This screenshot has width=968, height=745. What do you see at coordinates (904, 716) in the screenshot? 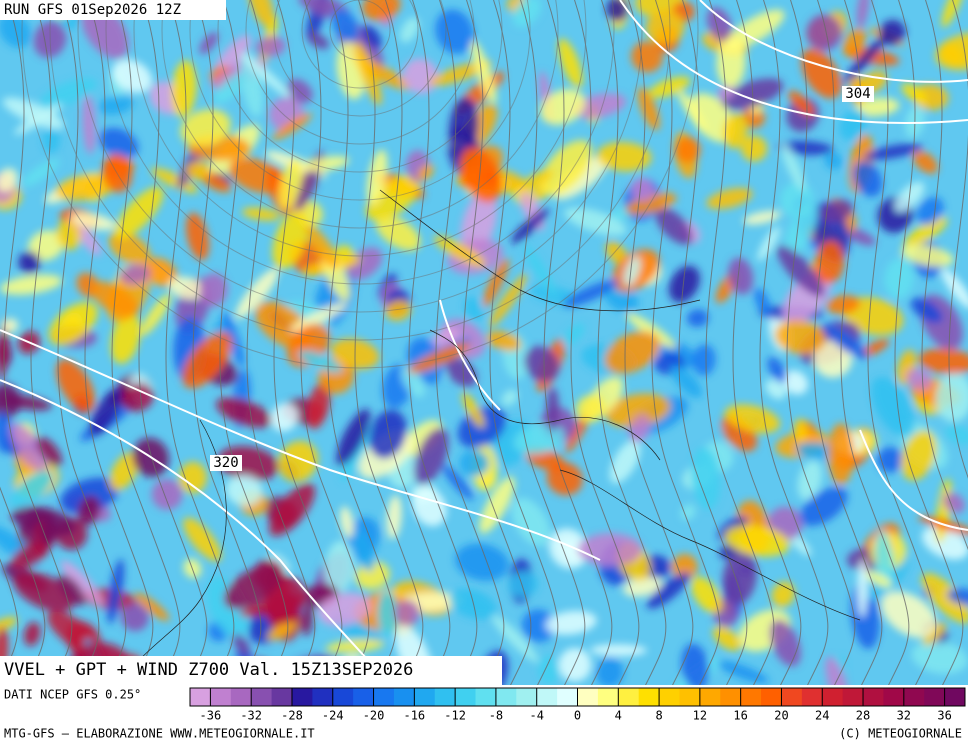
I see `colorbar-tick-label: 32` at bounding box center [904, 716].